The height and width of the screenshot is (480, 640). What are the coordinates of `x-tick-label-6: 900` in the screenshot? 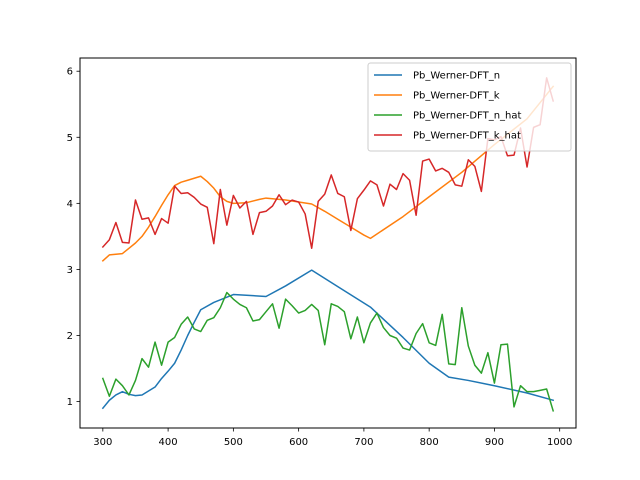 It's located at (494, 442).